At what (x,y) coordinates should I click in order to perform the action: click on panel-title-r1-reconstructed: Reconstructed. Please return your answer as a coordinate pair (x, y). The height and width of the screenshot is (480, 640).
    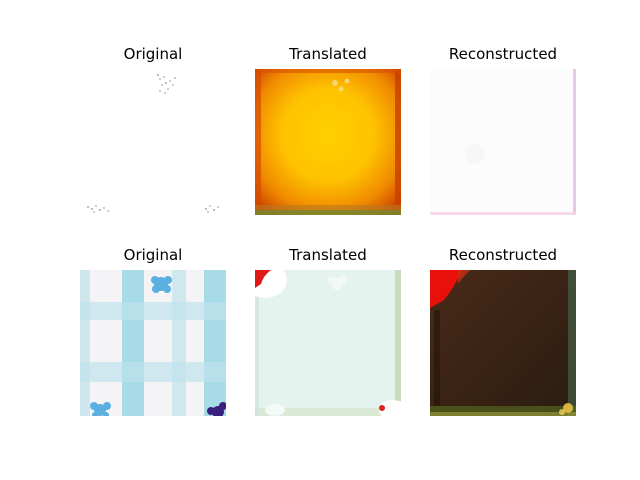
    Looking at the image, I should click on (503, 54).